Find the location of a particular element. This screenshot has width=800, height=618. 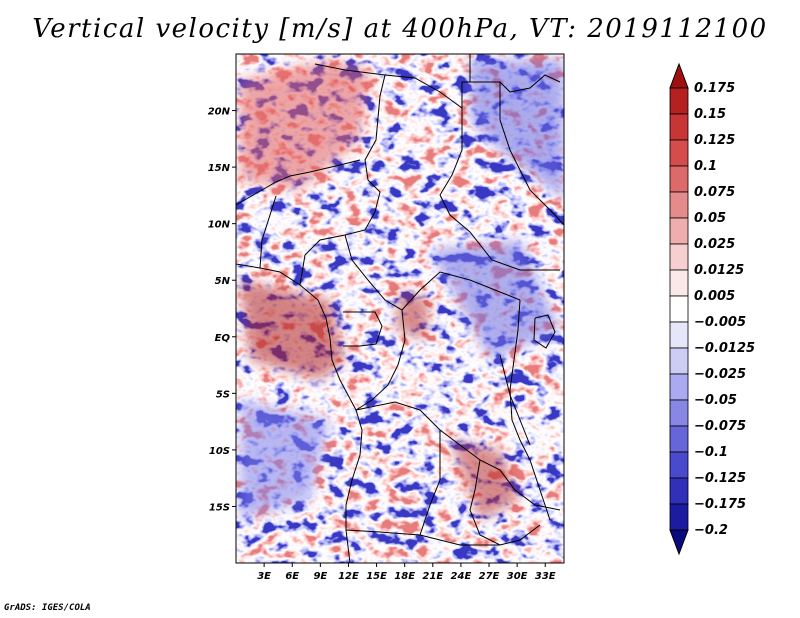

colorbar-label: 0.05 is located at coordinates (710, 218).